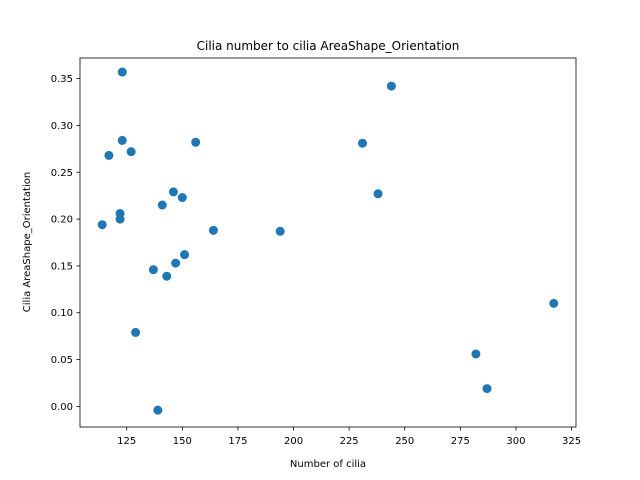 The image size is (640, 480). Describe the element at coordinates (27, 242) in the screenshot. I see `y-axis-label: Cilia AreaShape_Orientation` at that location.